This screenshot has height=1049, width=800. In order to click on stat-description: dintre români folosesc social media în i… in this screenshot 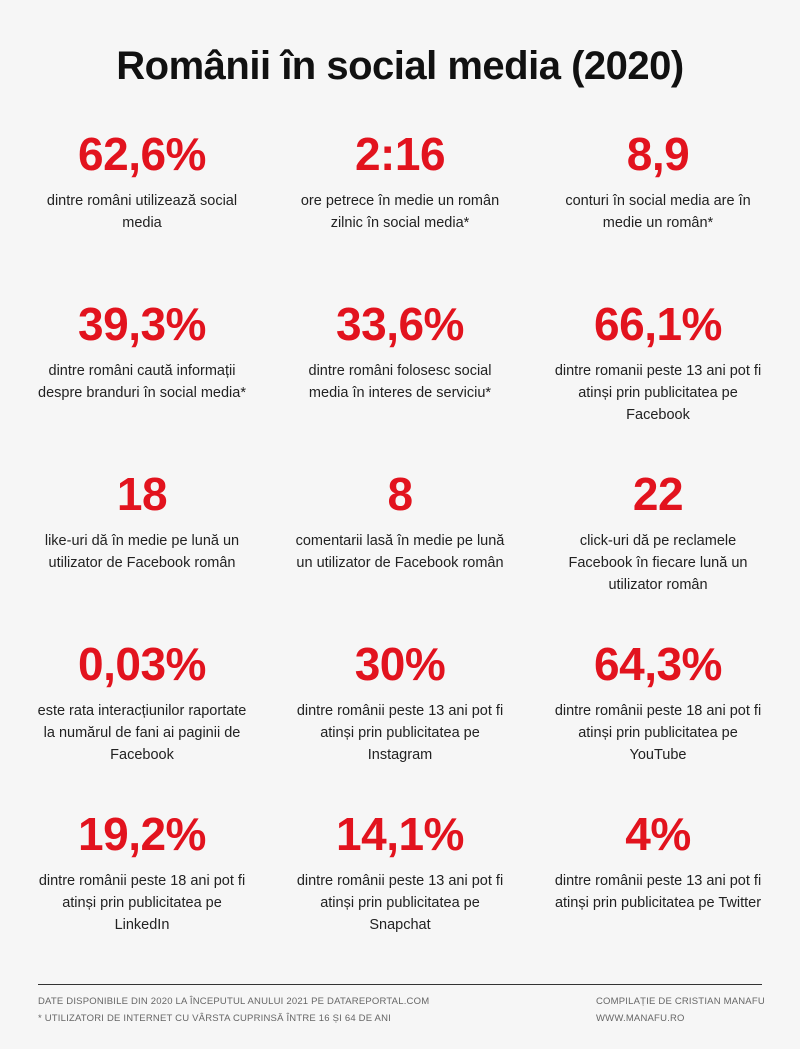, I will do `click(400, 382)`.